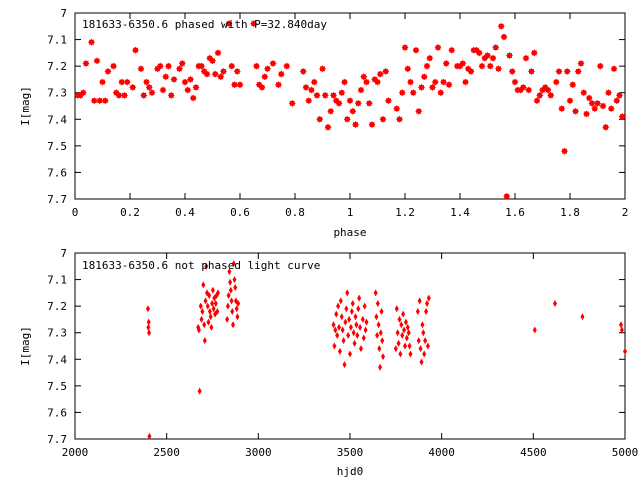  What do you see at coordinates (57, 439) in the screenshot?
I see `y-tick-label: 7.7` at bounding box center [57, 439].